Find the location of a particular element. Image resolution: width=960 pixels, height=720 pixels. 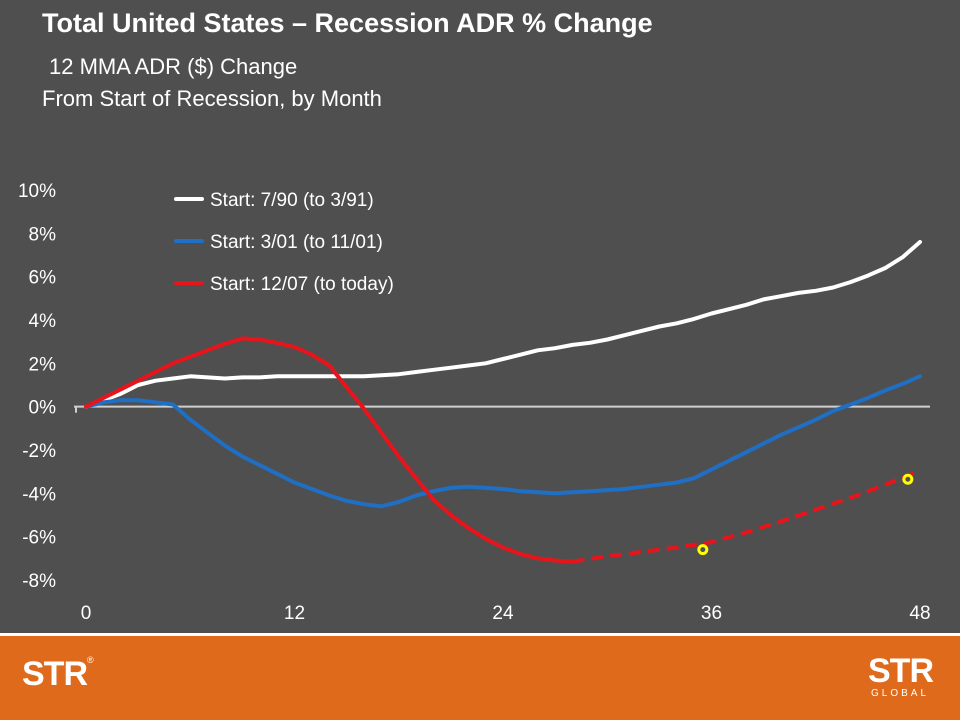

chart-subtitle-line2: From Start of Recession, by Month is located at coordinates (212, 98).